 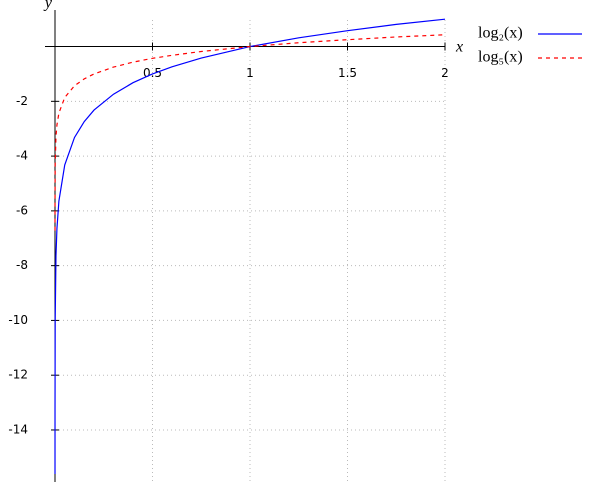 I want to click on y-axis-label: y, so click(x=48, y=6).